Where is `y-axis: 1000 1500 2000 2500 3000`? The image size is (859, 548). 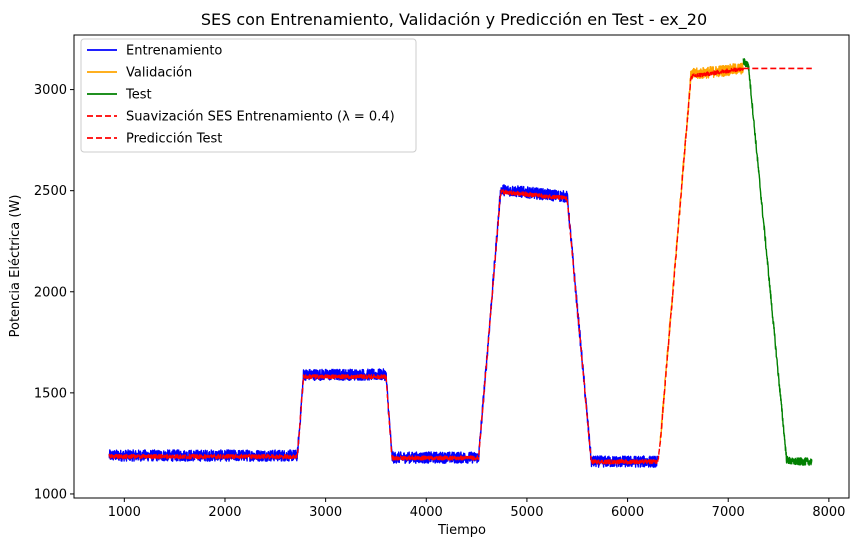
y-axis: 1000 1500 2000 2500 3000 is located at coordinates (54, 292).